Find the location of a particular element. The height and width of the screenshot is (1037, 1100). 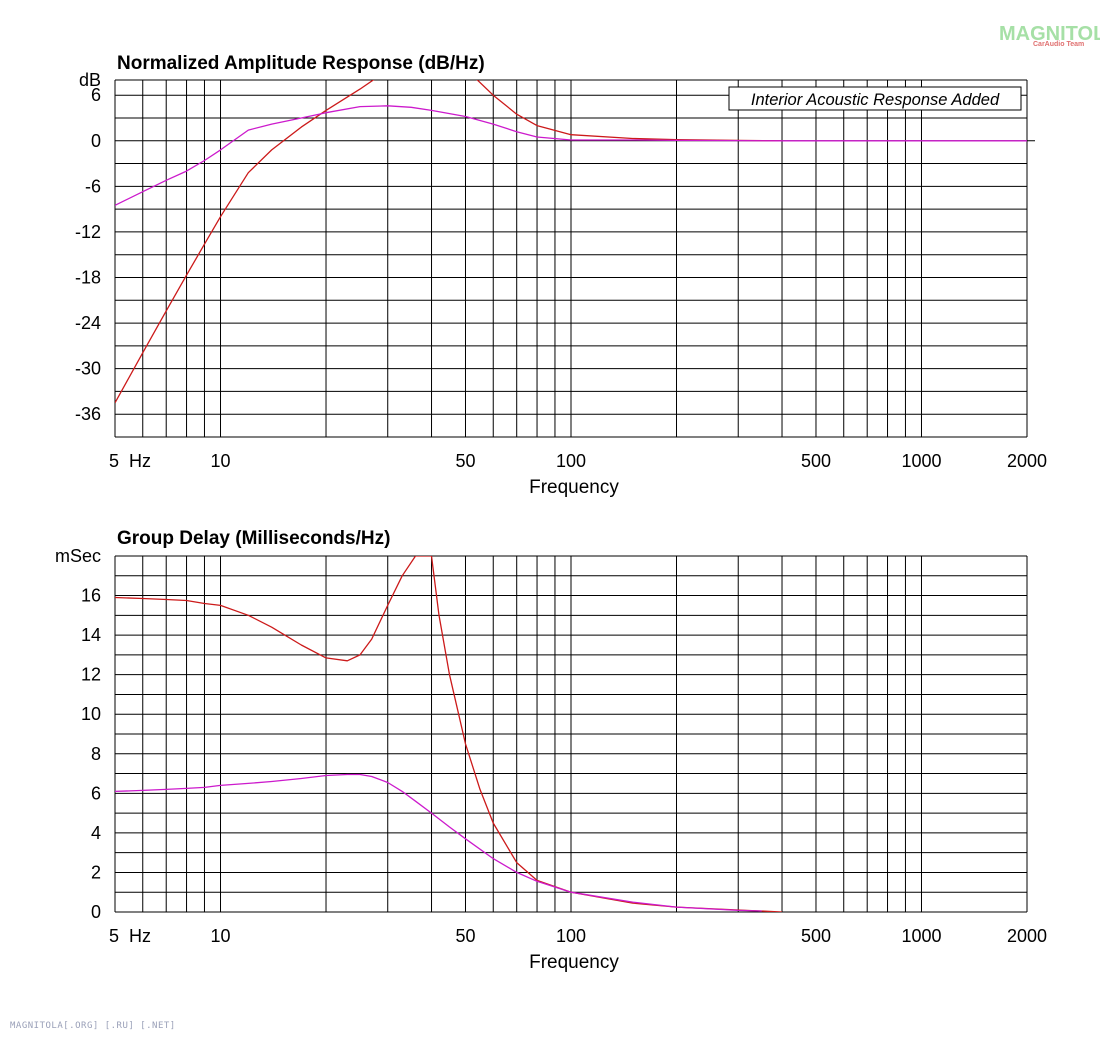

group-delay-x-tick-label: 100 is located at coordinates (571, 936).